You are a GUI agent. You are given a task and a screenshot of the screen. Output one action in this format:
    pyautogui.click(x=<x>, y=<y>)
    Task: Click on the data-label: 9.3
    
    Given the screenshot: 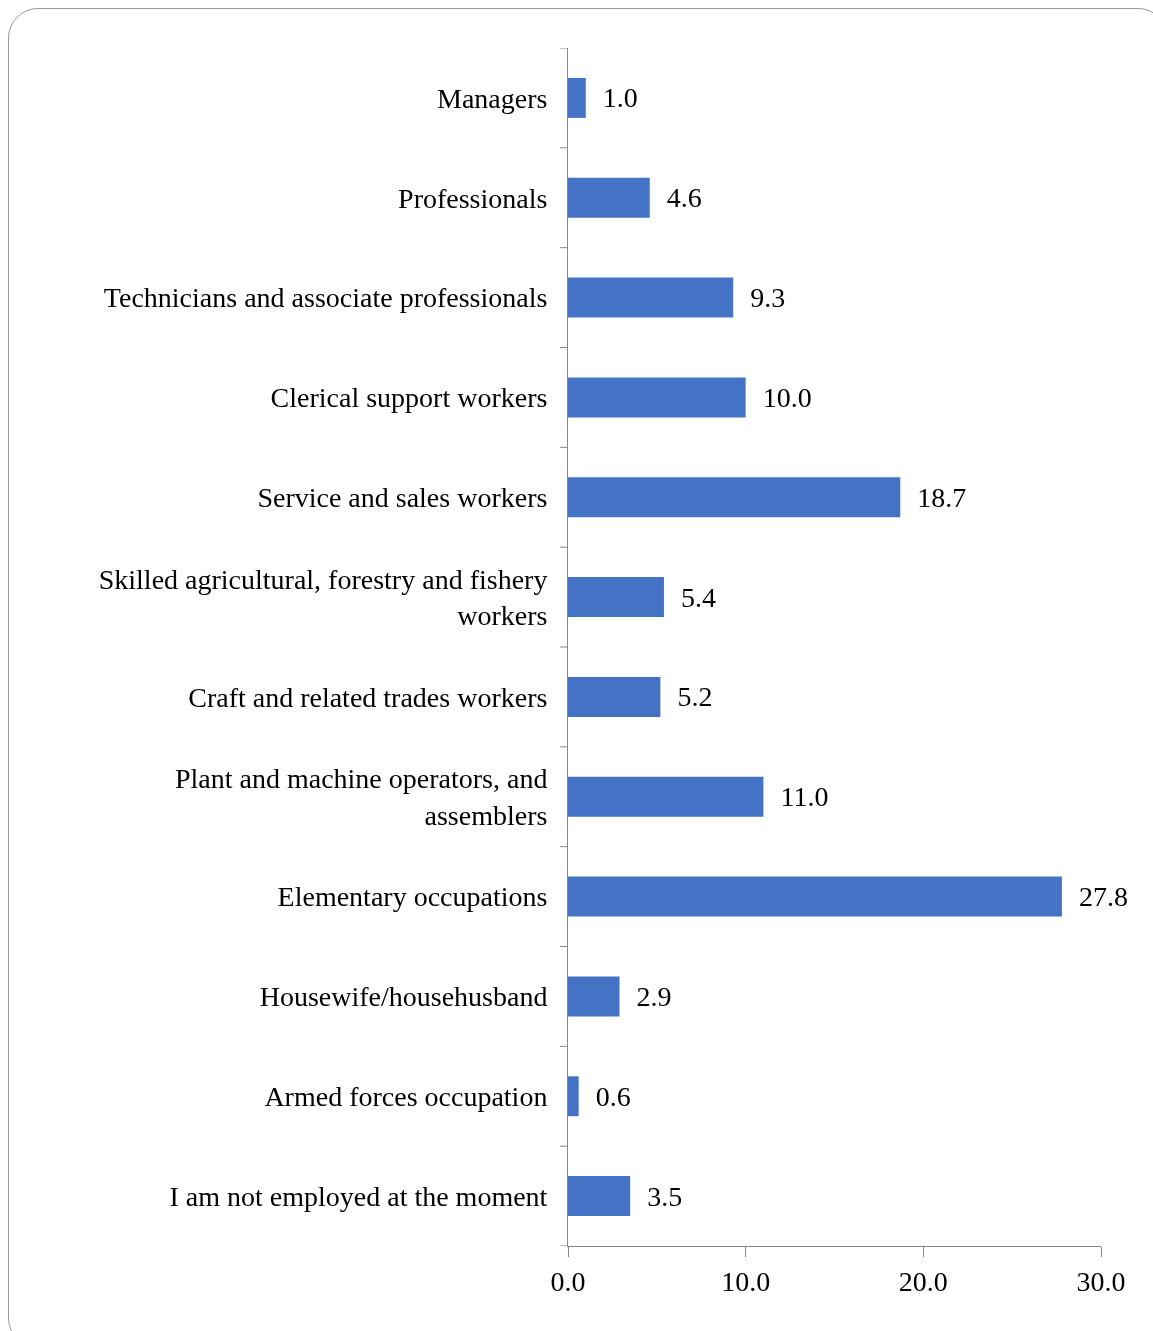 What is the action you would take?
    pyautogui.click(x=761, y=298)
    